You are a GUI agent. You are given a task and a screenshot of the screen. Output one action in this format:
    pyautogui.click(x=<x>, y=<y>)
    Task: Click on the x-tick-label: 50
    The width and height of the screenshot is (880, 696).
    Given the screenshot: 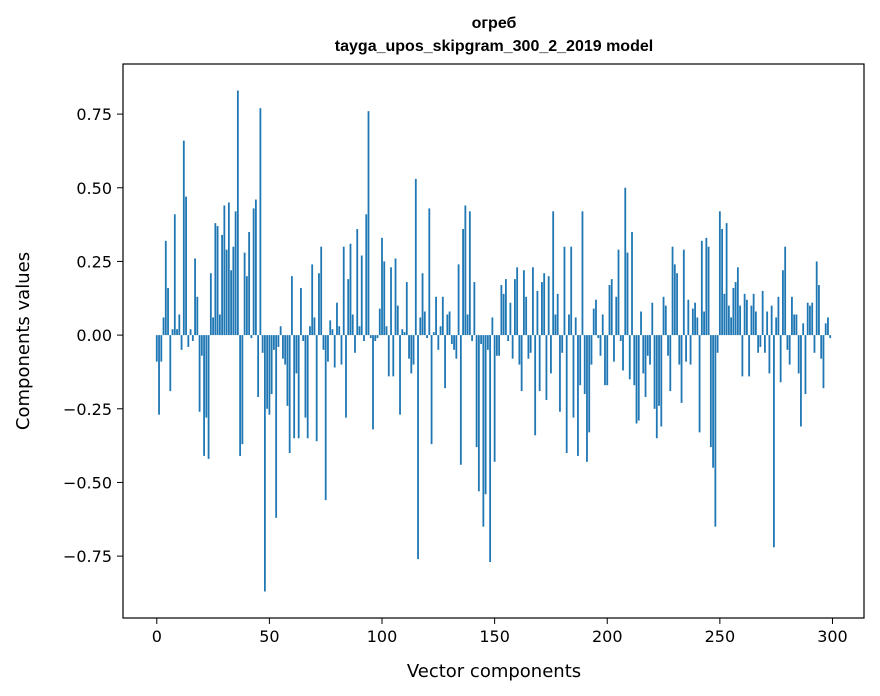 What is the action you would take?
    pyautogui.click(x=269, y=636)
    